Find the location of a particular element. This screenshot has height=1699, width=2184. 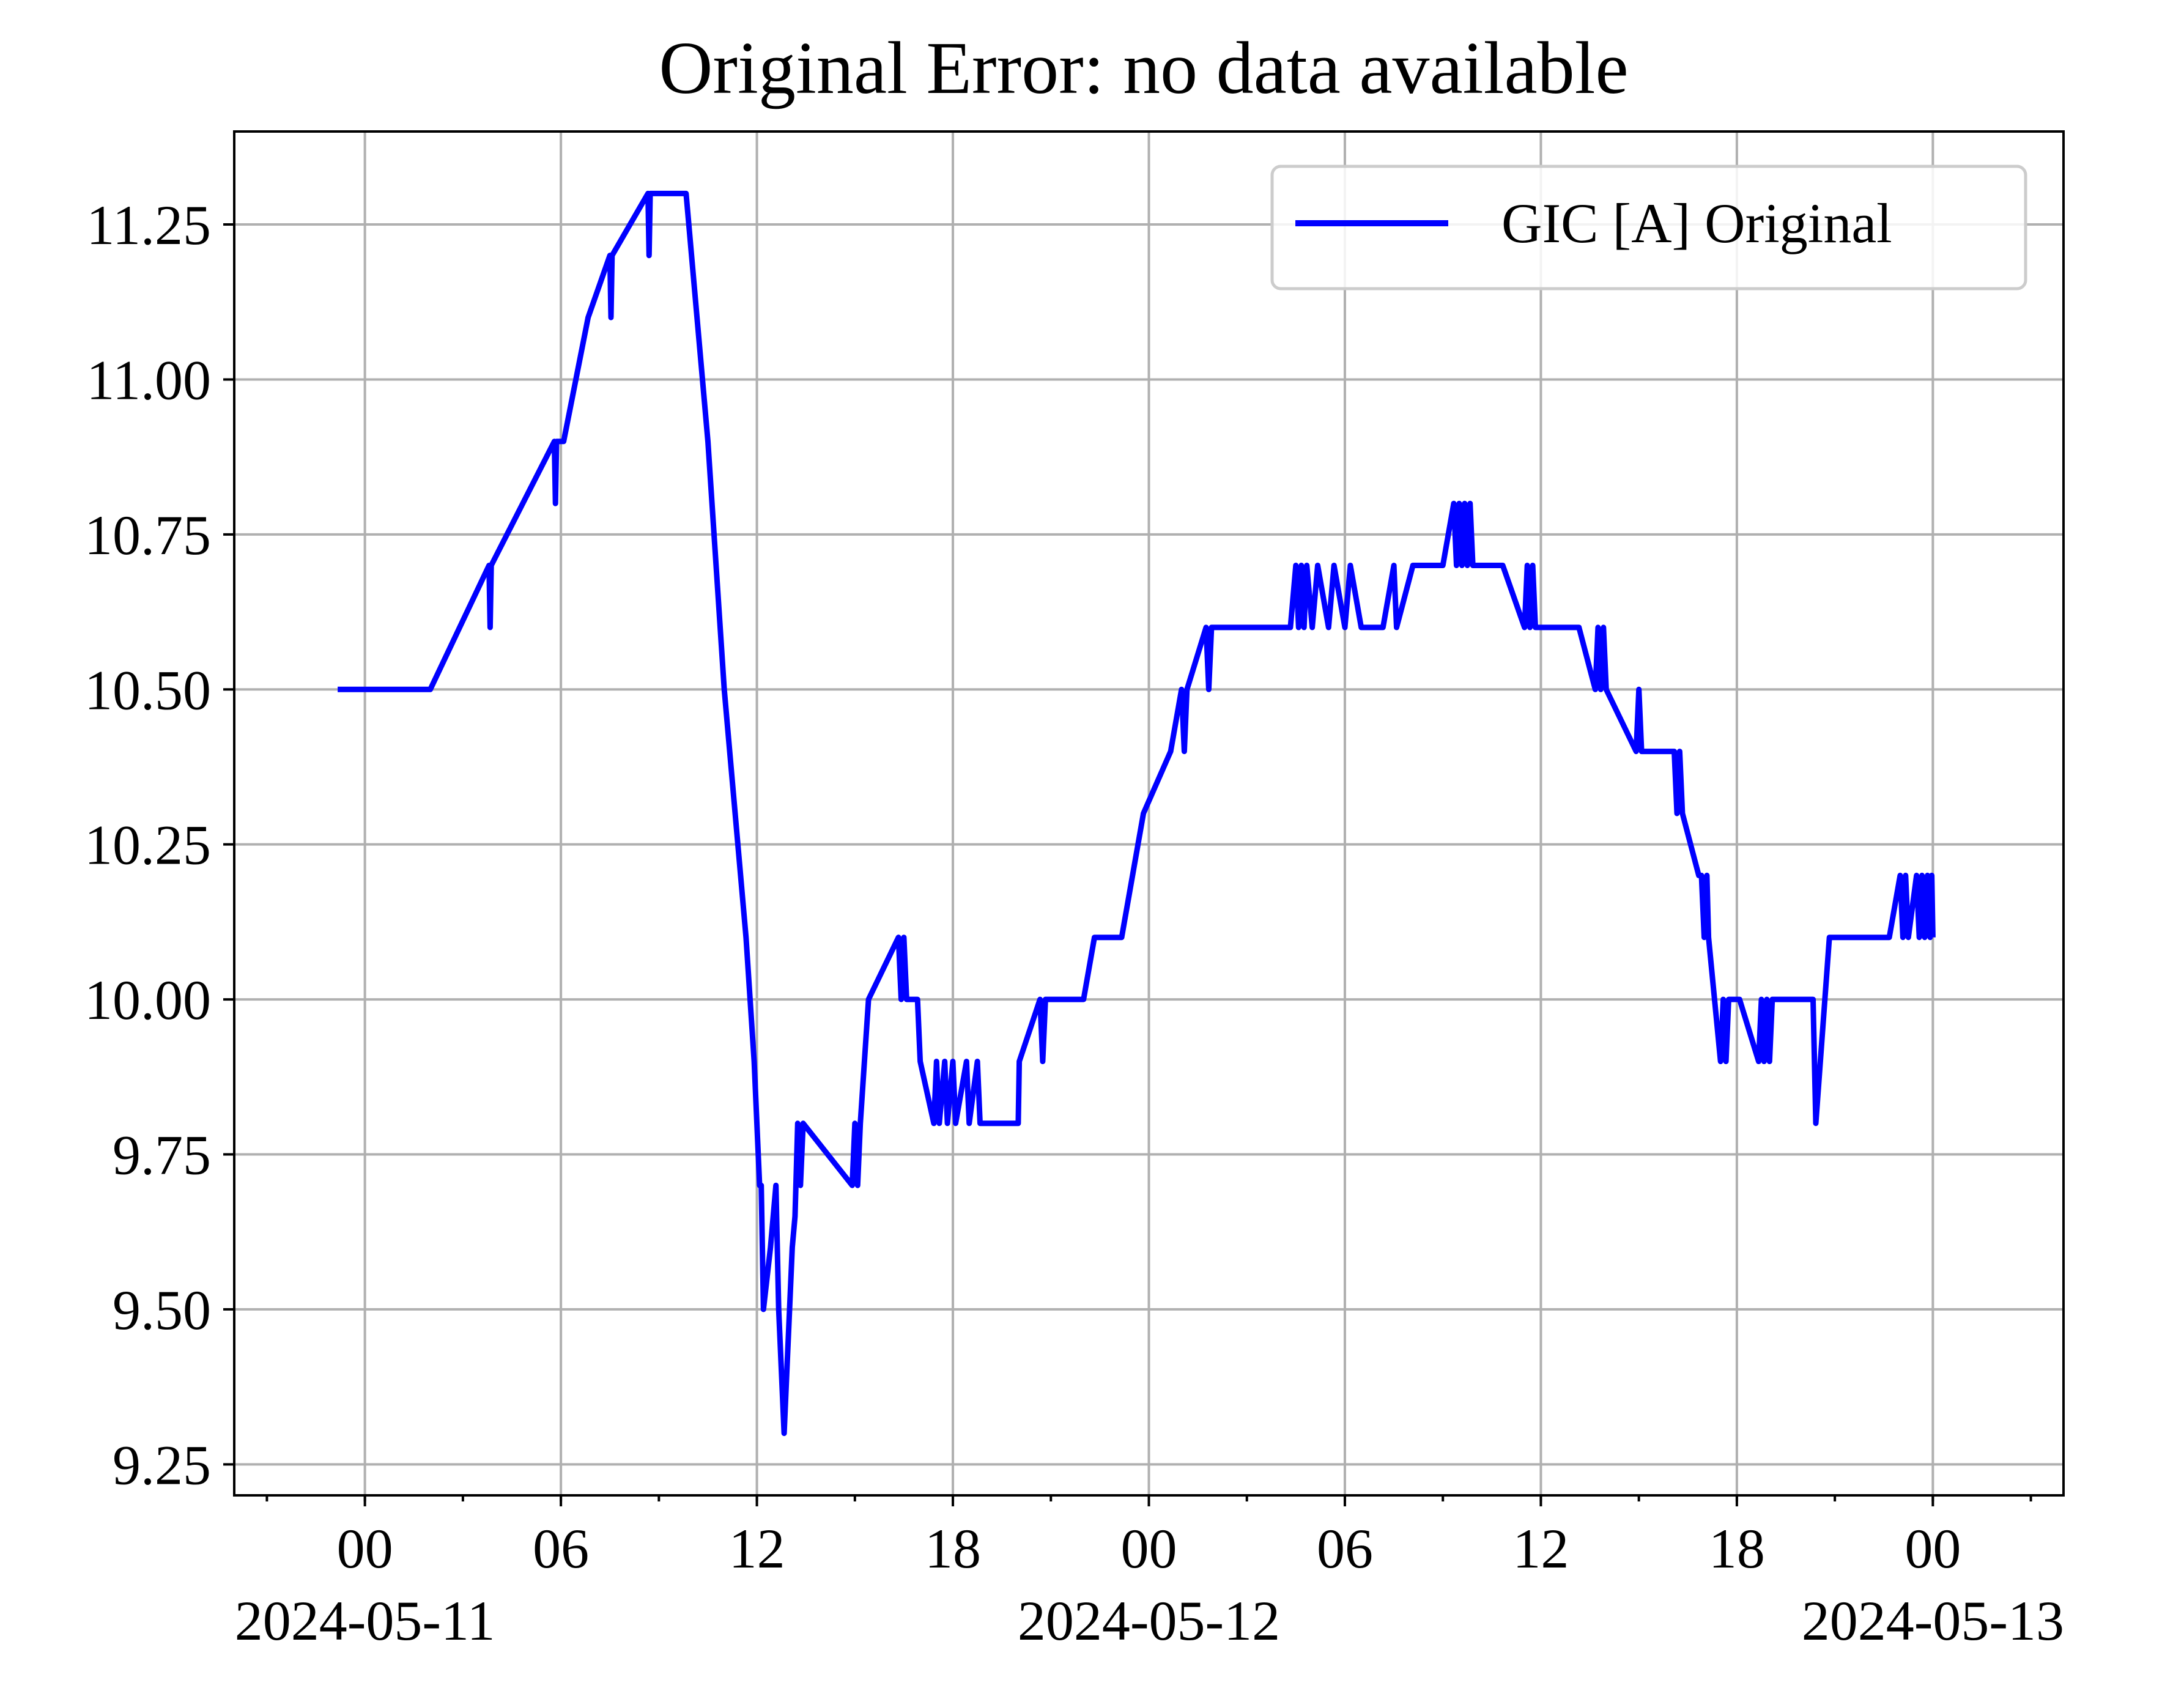

y-tick-label: 11.00 is located at coordinates (148, 380).